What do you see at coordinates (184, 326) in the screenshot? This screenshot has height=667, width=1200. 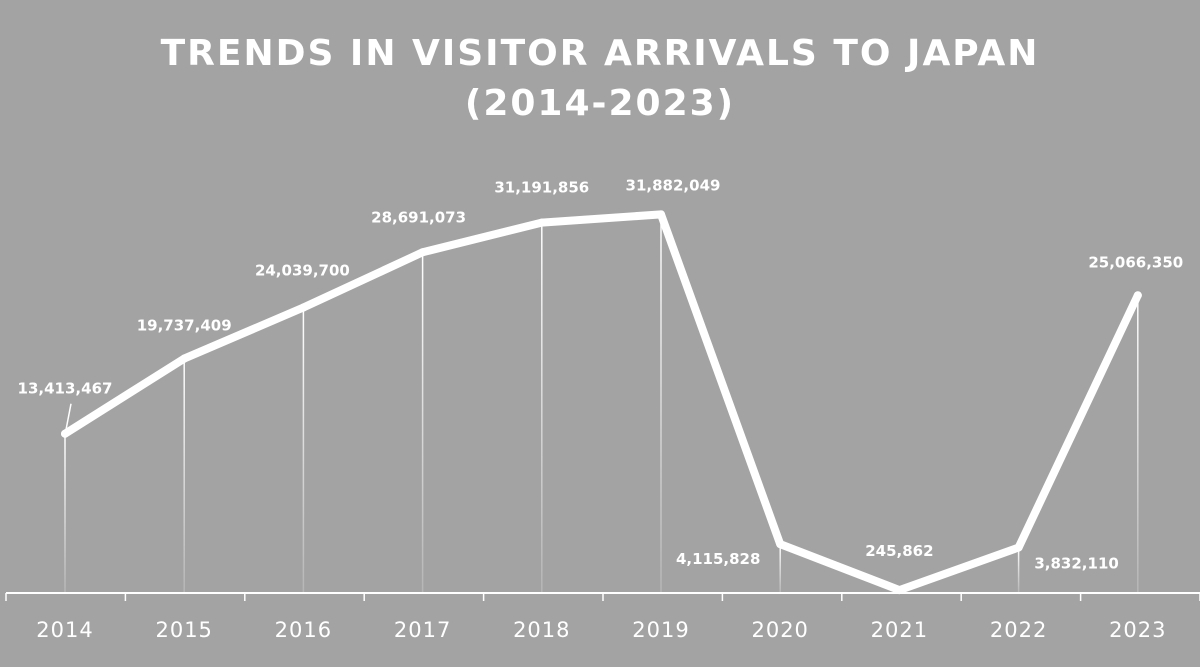 I see `data-label: 19,737,409` at bounding box center [184, 326].